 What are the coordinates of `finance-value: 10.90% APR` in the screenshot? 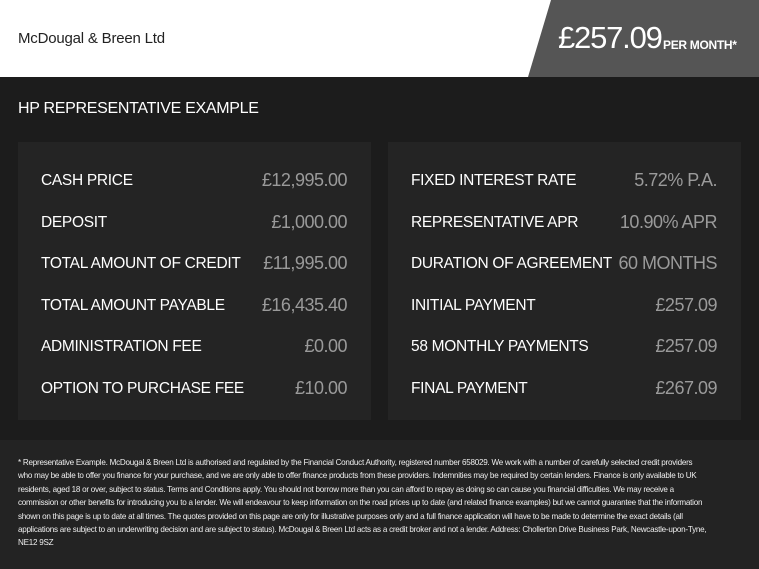 It's located at (668, 221).